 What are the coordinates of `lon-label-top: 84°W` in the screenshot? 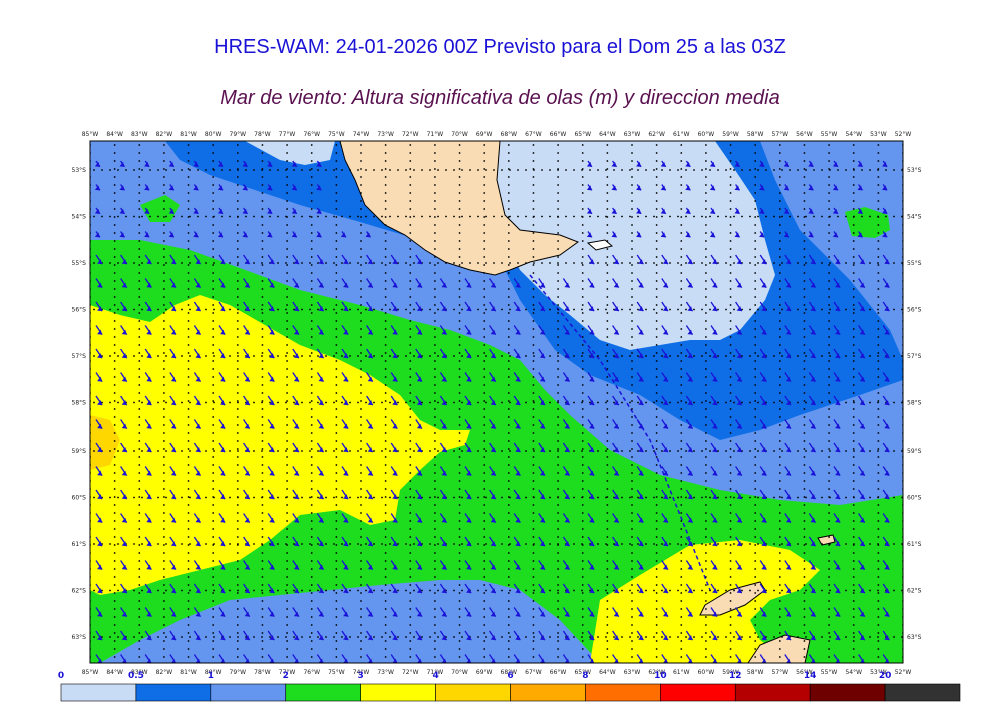 It's located at (114, 134).